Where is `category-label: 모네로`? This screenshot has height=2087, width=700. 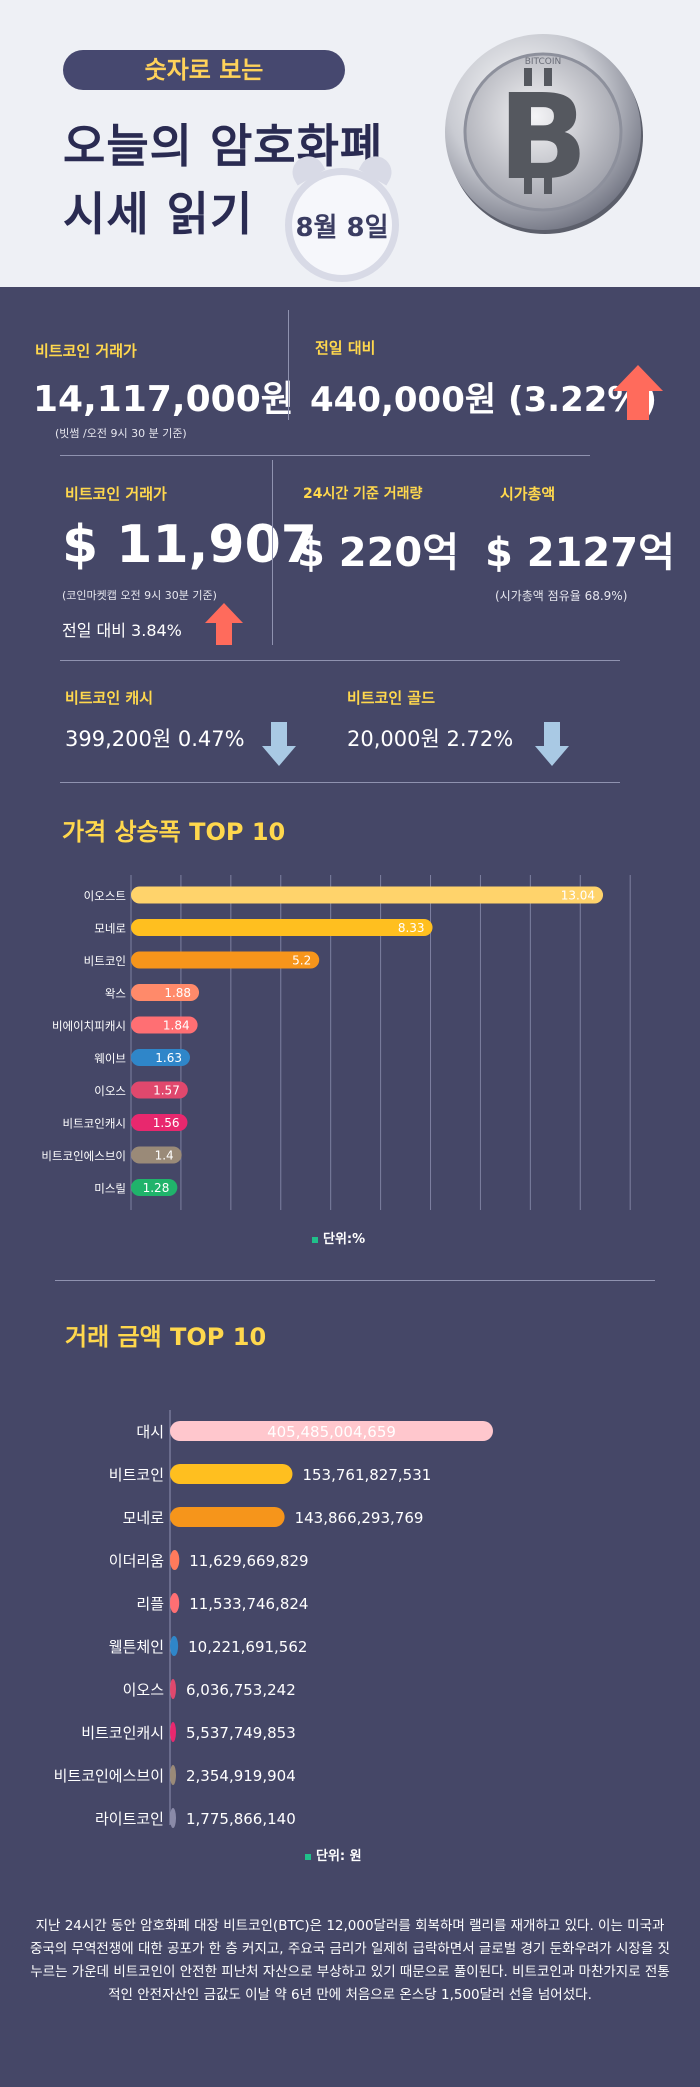 category-label: 모네로 is located at coordinates (144, 1518).